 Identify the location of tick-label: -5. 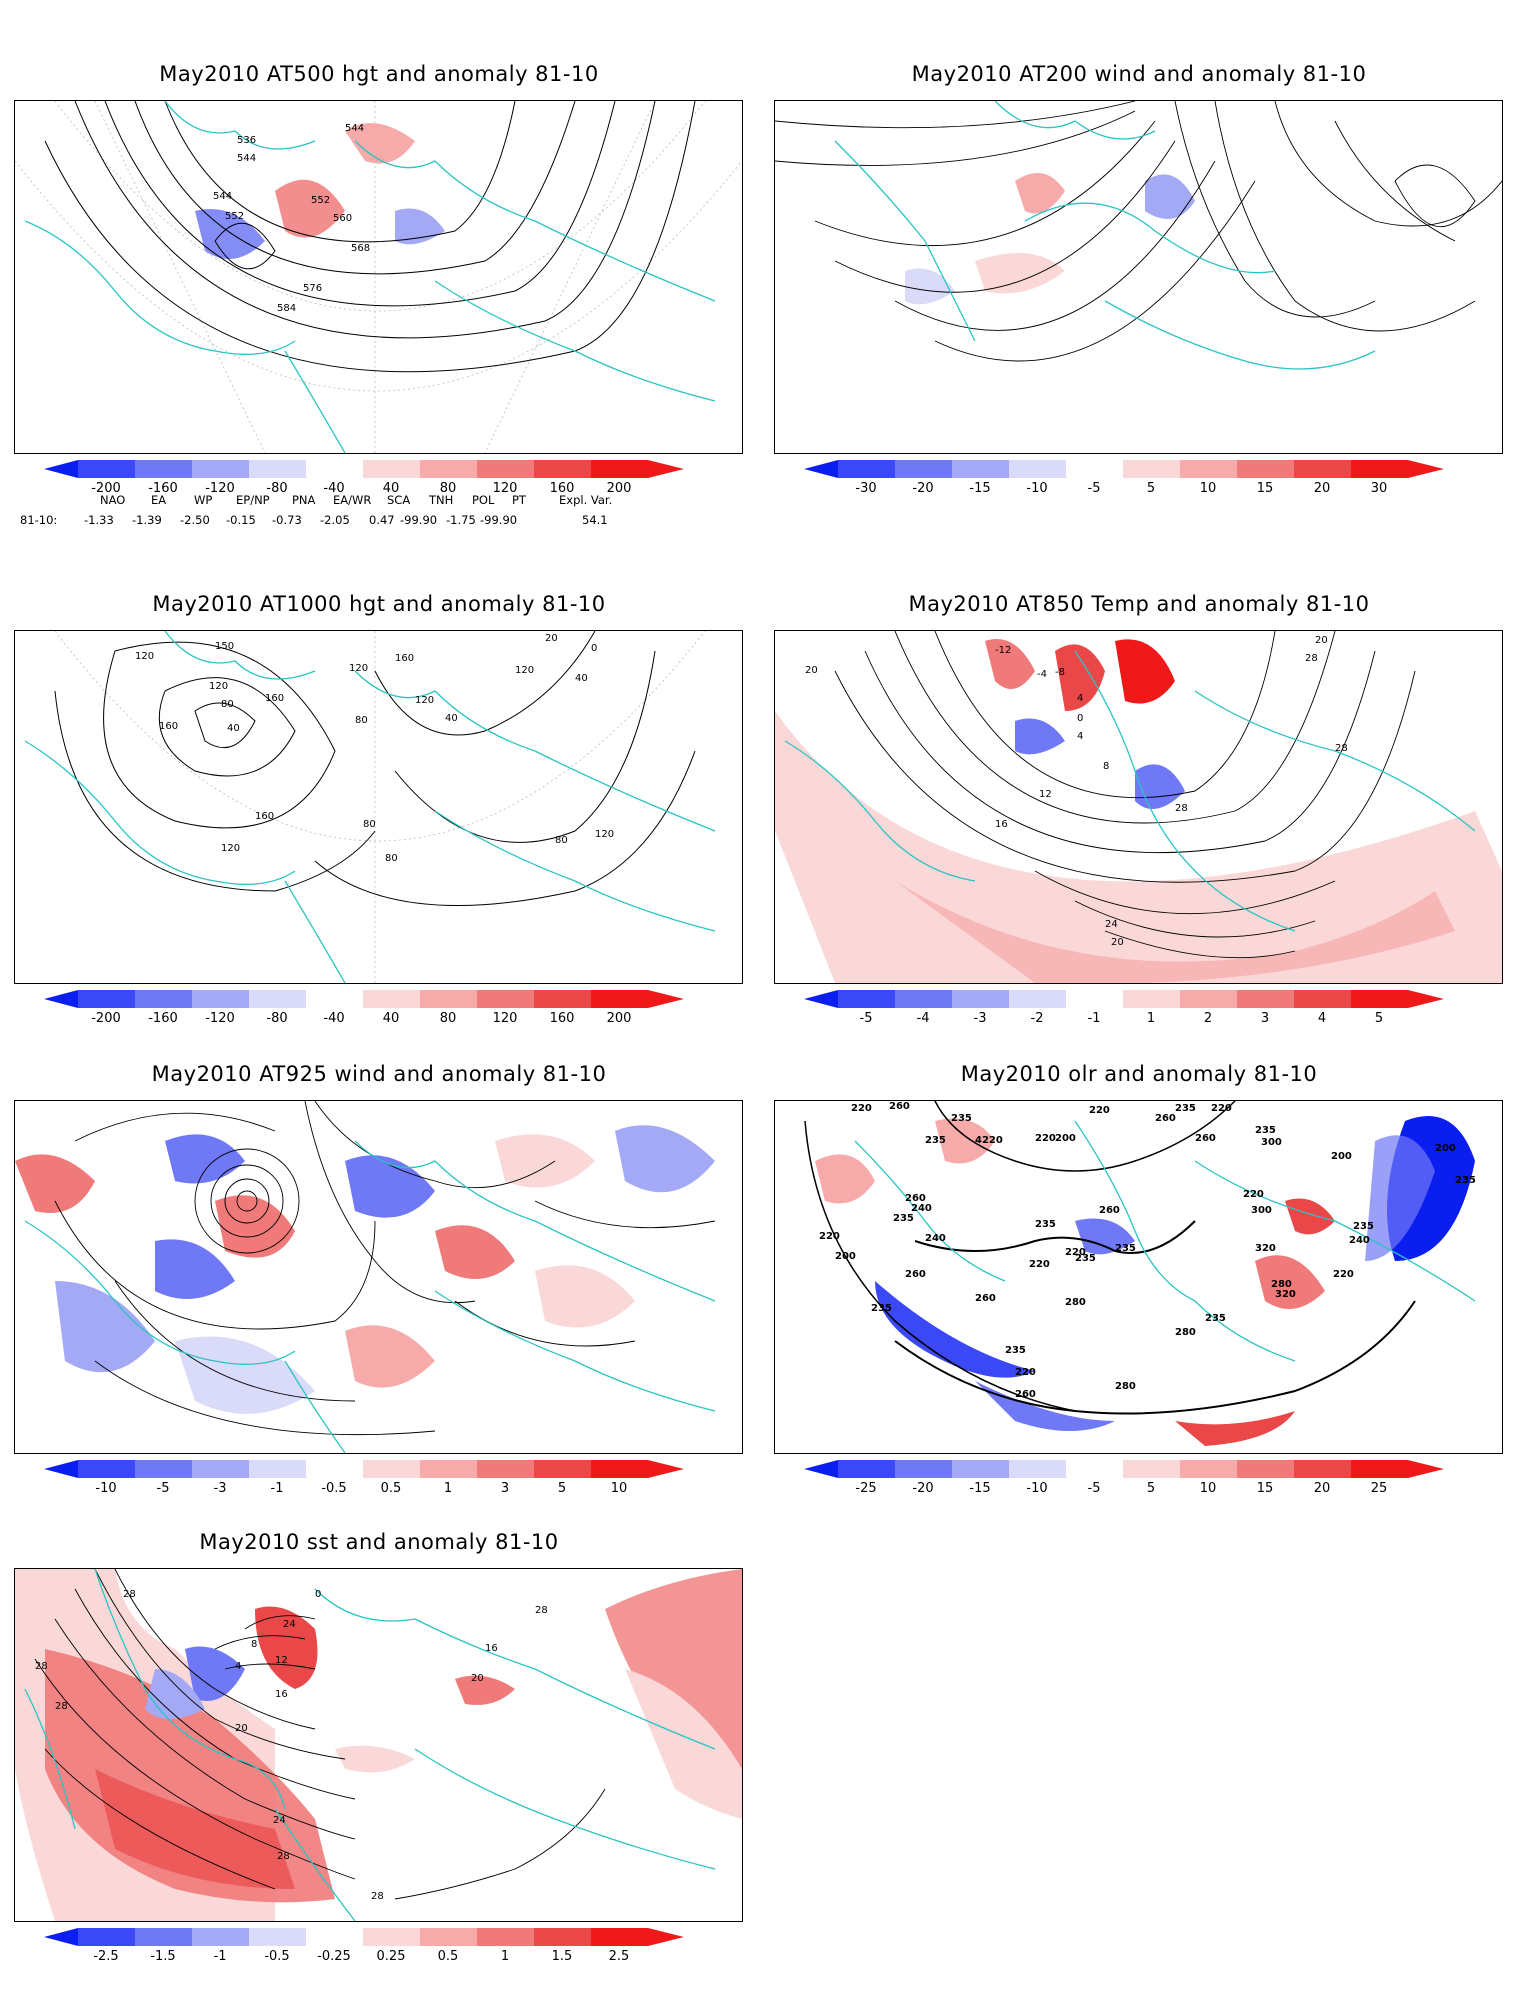
(163, 1488).